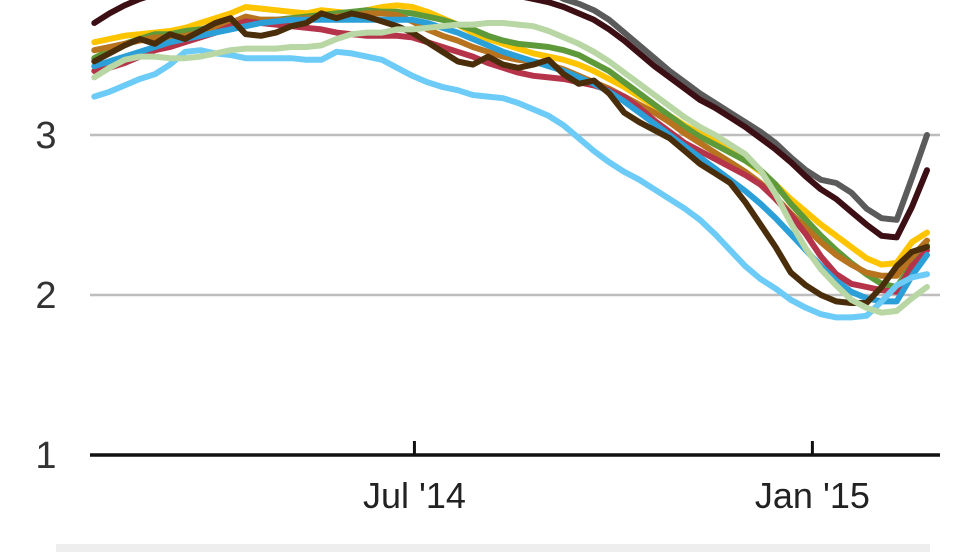  Describe the element at coordinates (45, 456) in the screenshot. I see `y-tick-label: 1` at that location.